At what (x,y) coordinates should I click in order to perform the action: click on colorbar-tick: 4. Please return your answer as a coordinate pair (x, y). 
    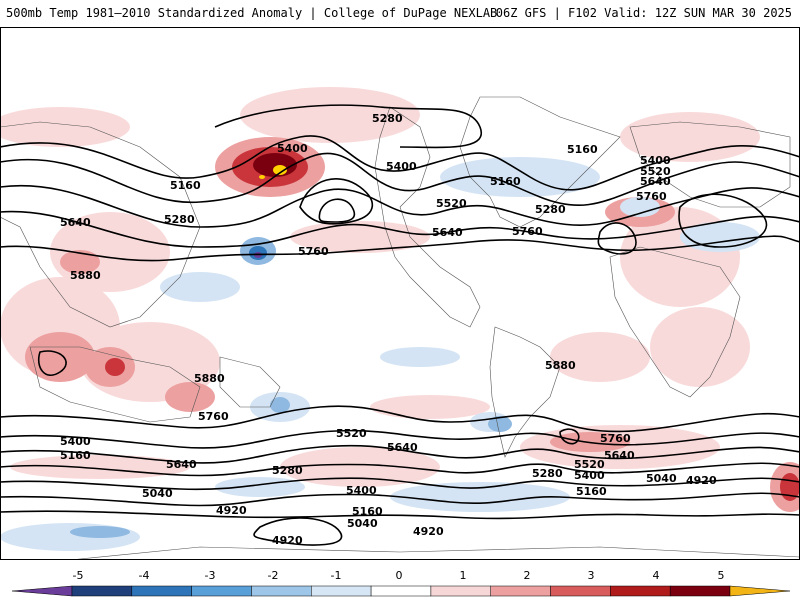
    Looking at the image, I should click on (656, 575).